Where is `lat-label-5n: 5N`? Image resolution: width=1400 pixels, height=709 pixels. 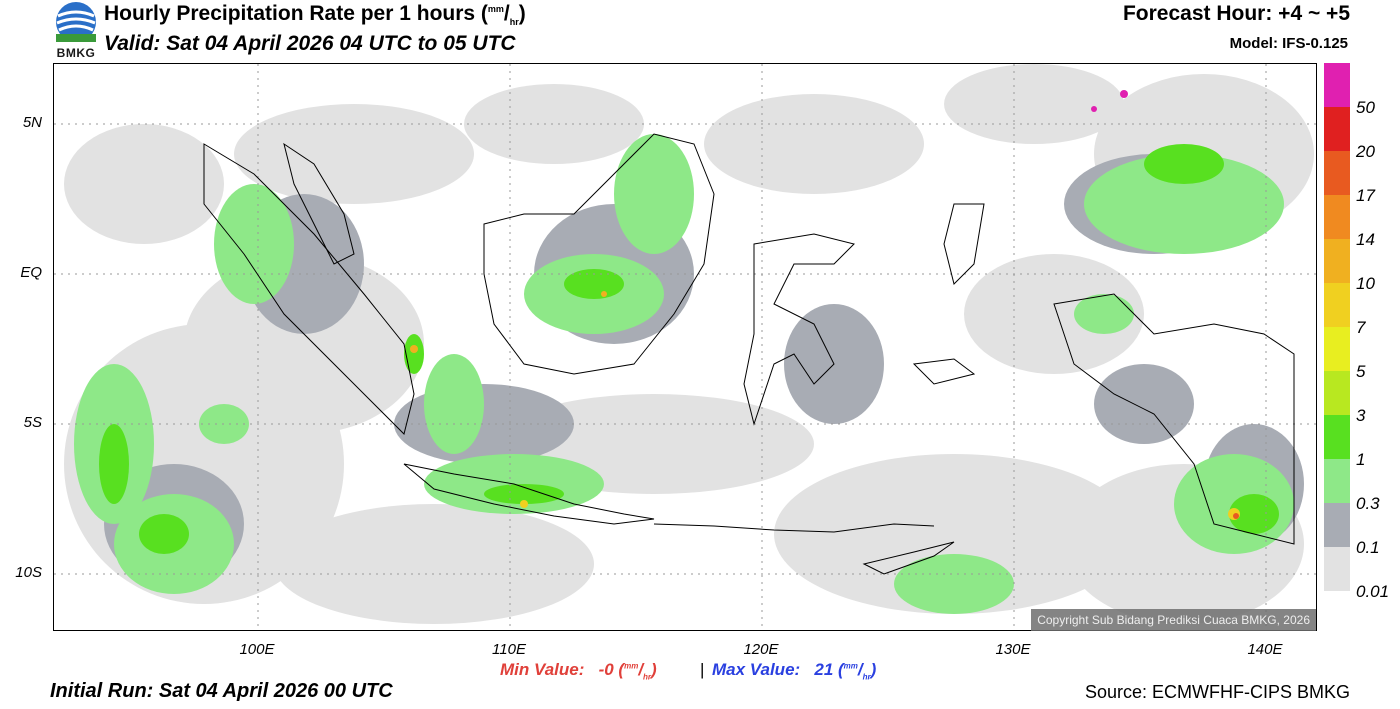 lat-label-5n: 5N is located at coordinates (32, 122).